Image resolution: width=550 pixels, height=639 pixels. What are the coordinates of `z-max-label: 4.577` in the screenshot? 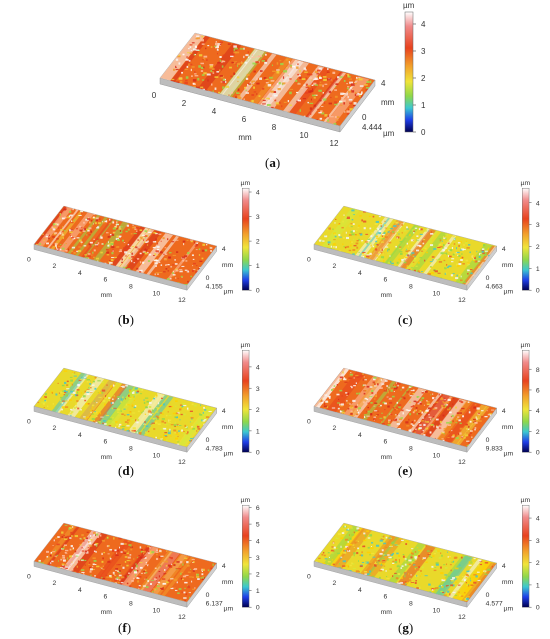 It's located at (494, 604).